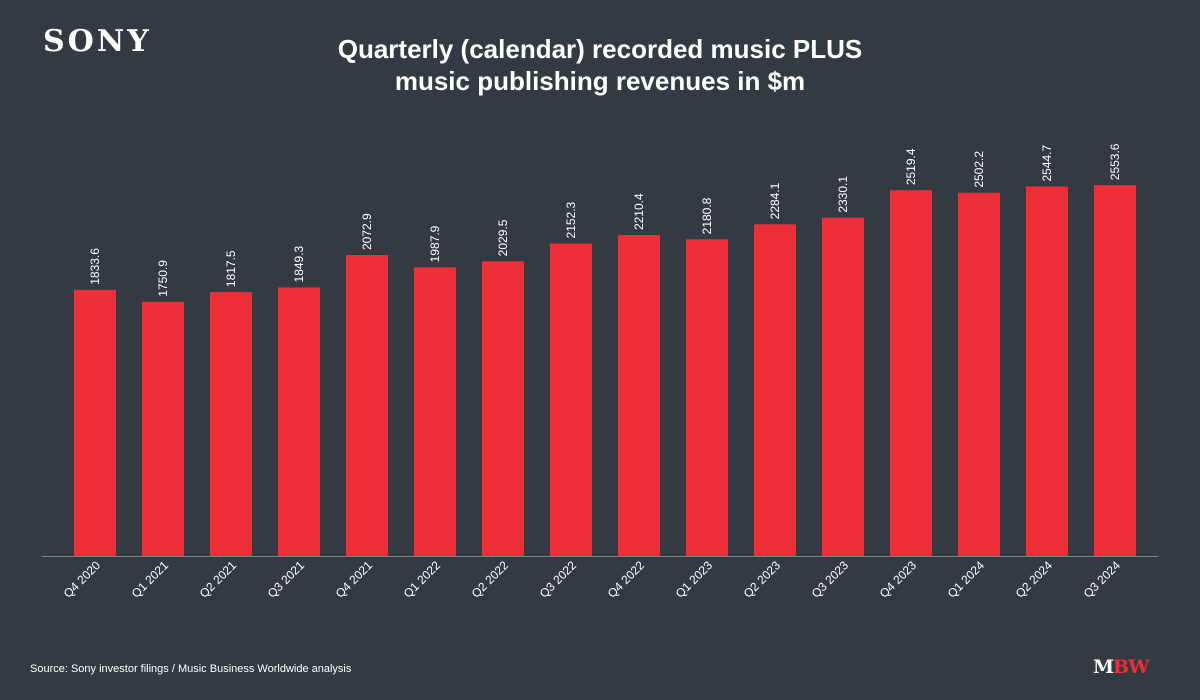 Image resolution: width=1200 pixels, height=700 pixels. Describe the element at coordinates (1131, 667) in the screenshot. I see `mbw-logo-bw: BW` at that location.